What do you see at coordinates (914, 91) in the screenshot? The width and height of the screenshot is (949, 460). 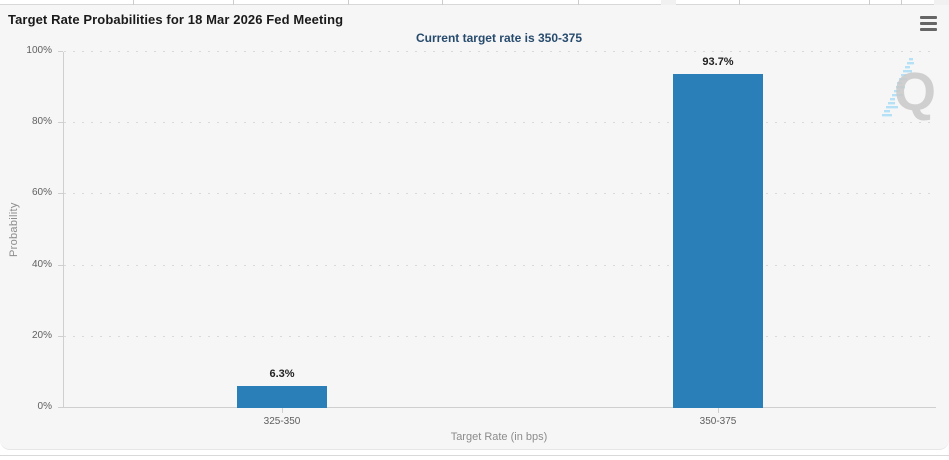 I see `watermark-letter: Q` at bounding box center [914, 91].